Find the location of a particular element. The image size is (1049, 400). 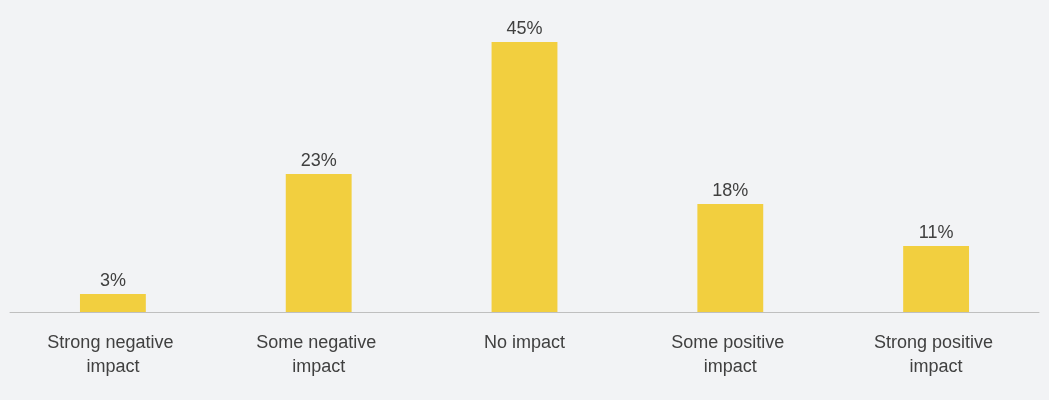

data-label: 18% is located at coordinates (730, 190).